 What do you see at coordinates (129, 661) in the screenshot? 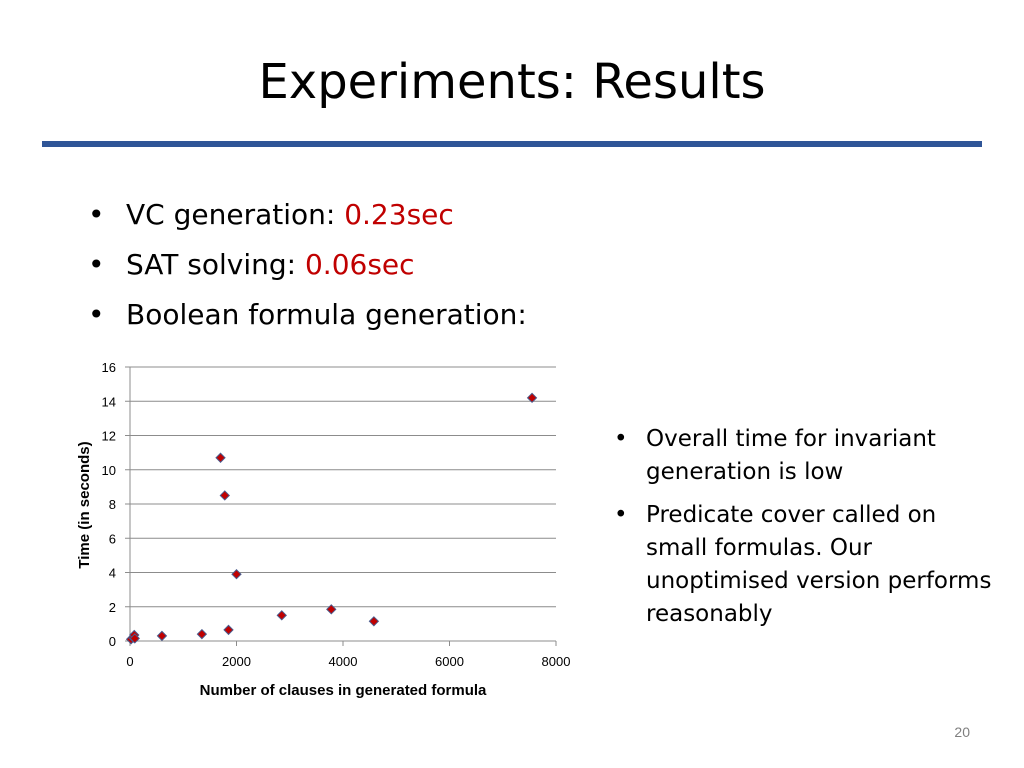
I see `x-tick-label: 0` at bounding box center [129, 661].